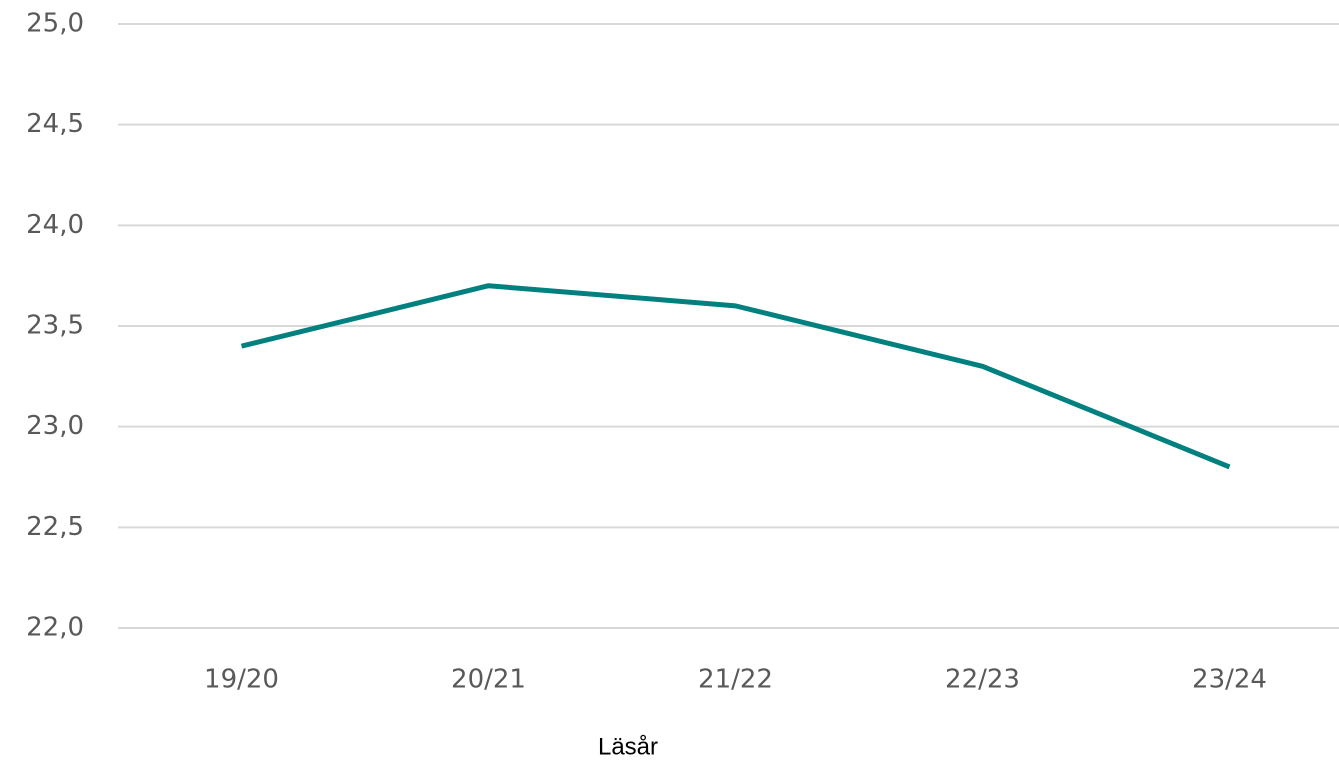 This screenshot has height=760, width=1339. I want to click on x-tick-label: 19/20, so click(241, 680).